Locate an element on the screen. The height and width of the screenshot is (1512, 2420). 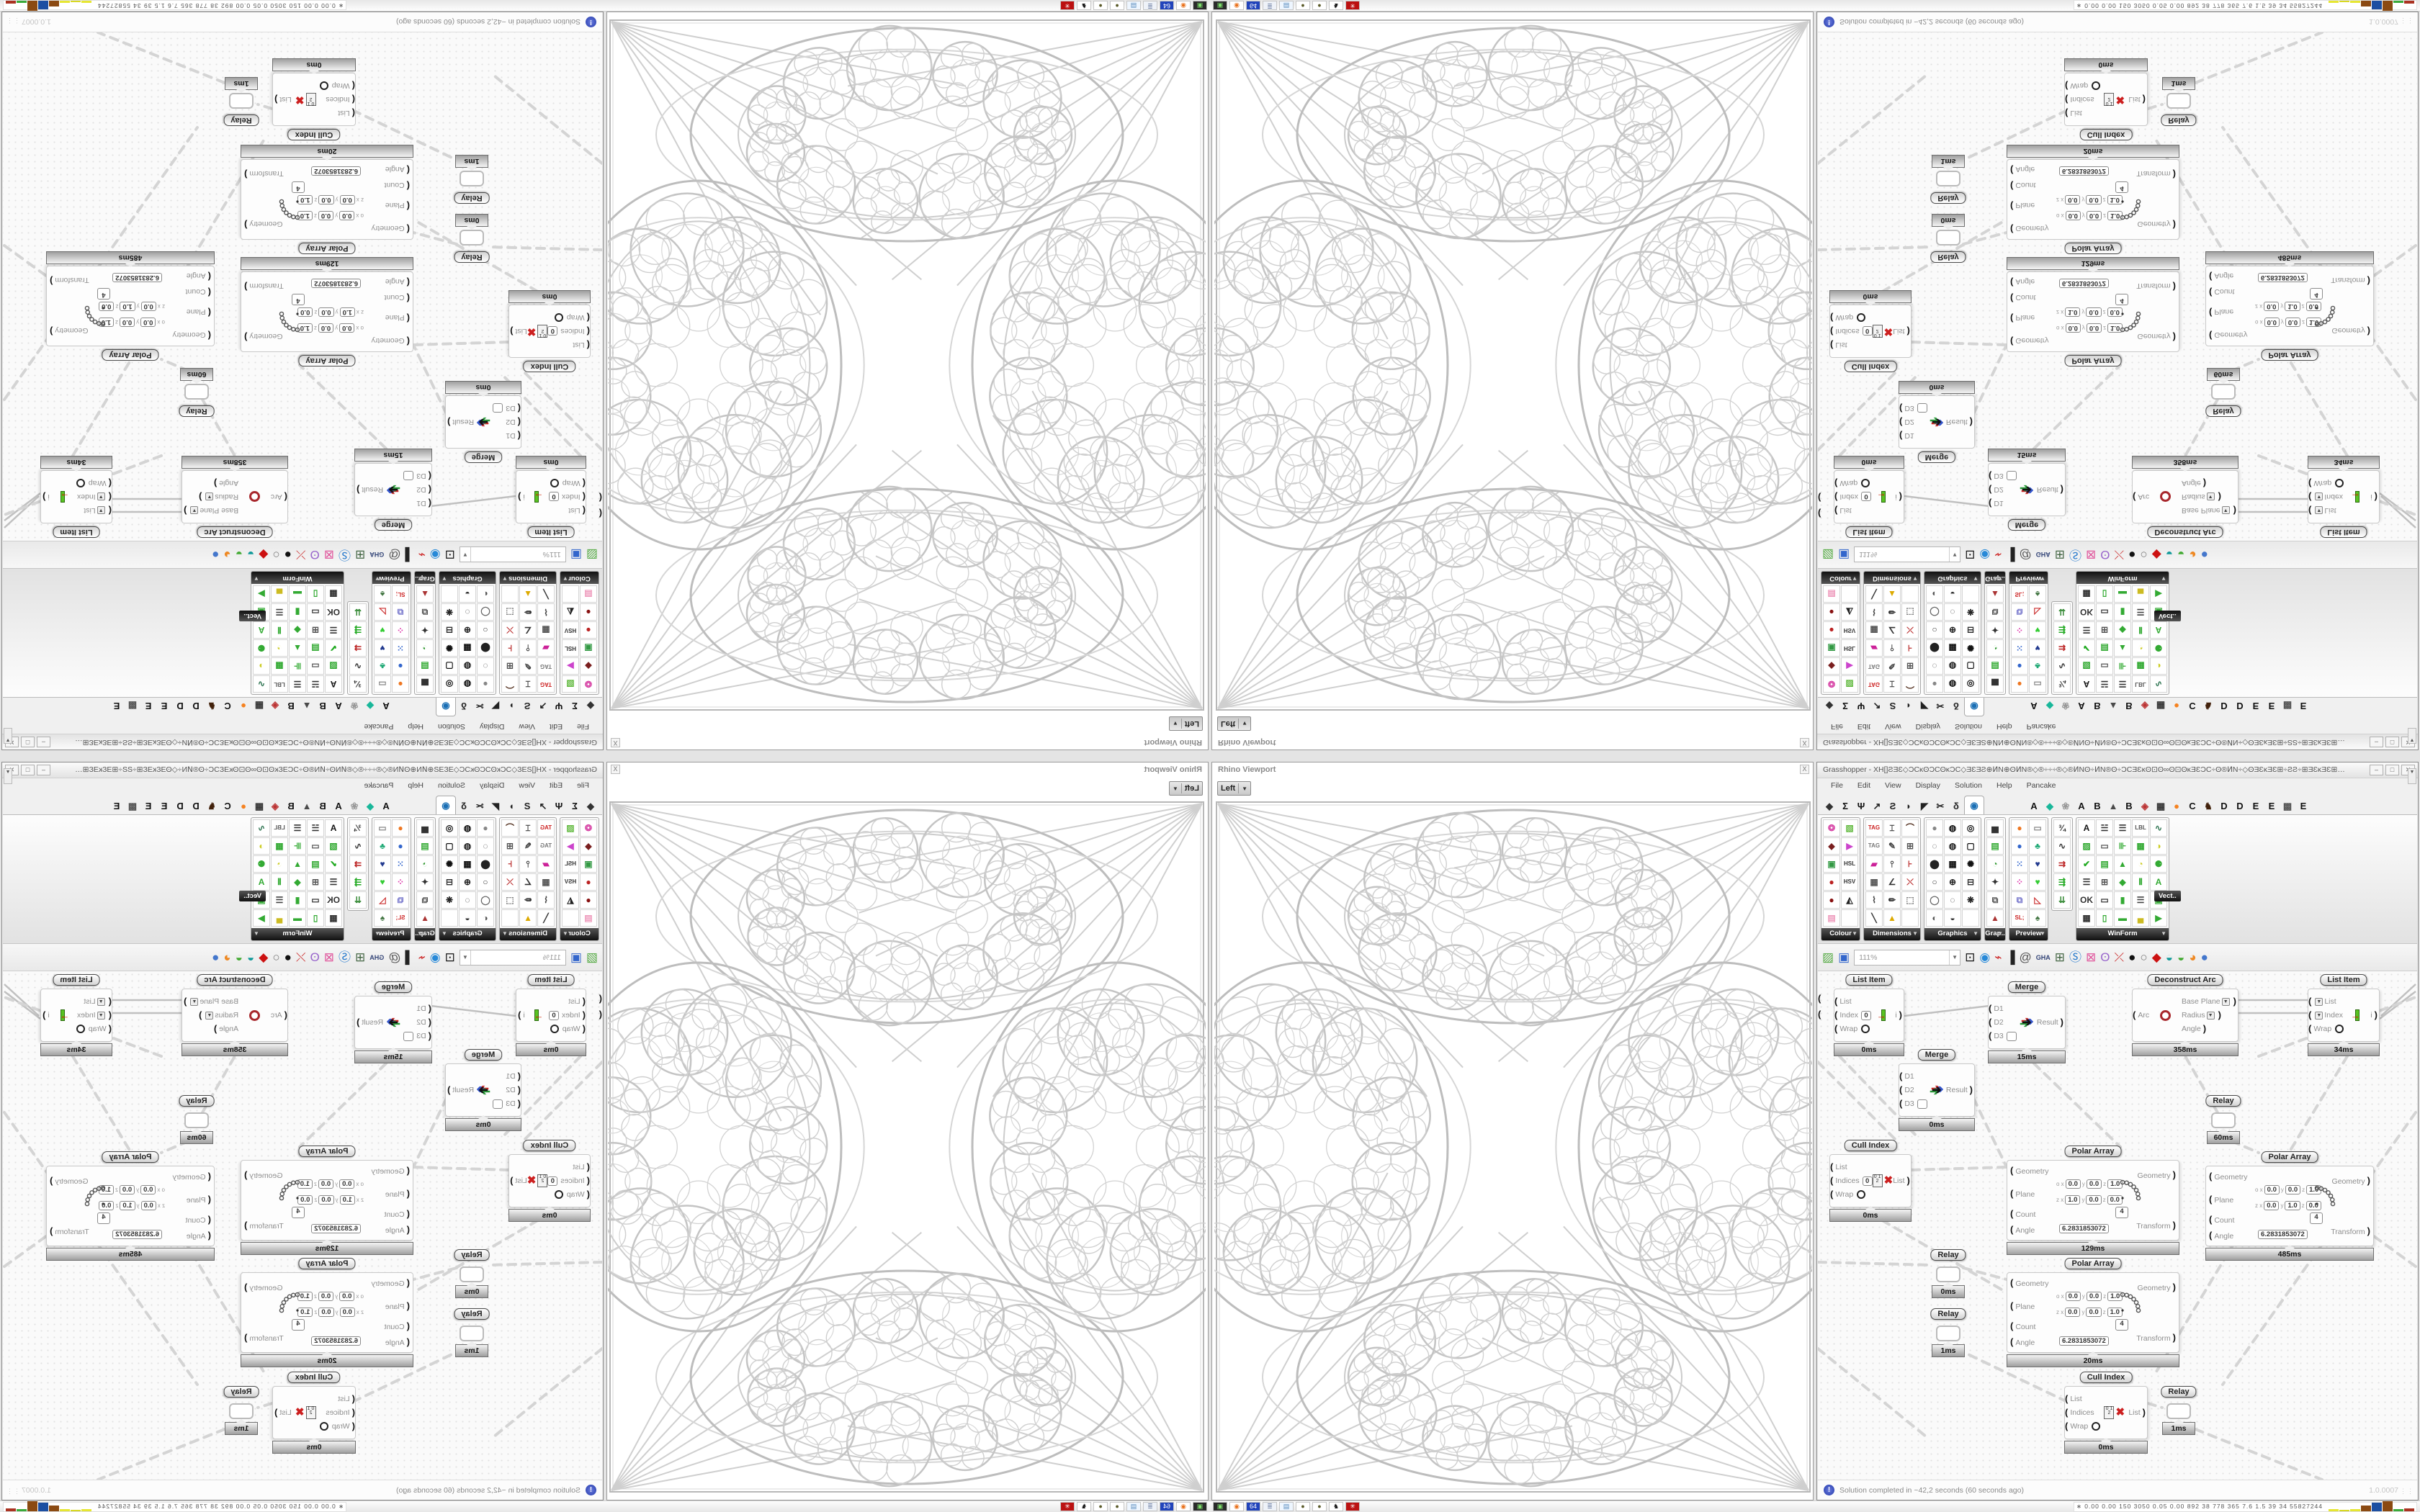
component-icon: ⌶ is located at coordinates (528, 684).